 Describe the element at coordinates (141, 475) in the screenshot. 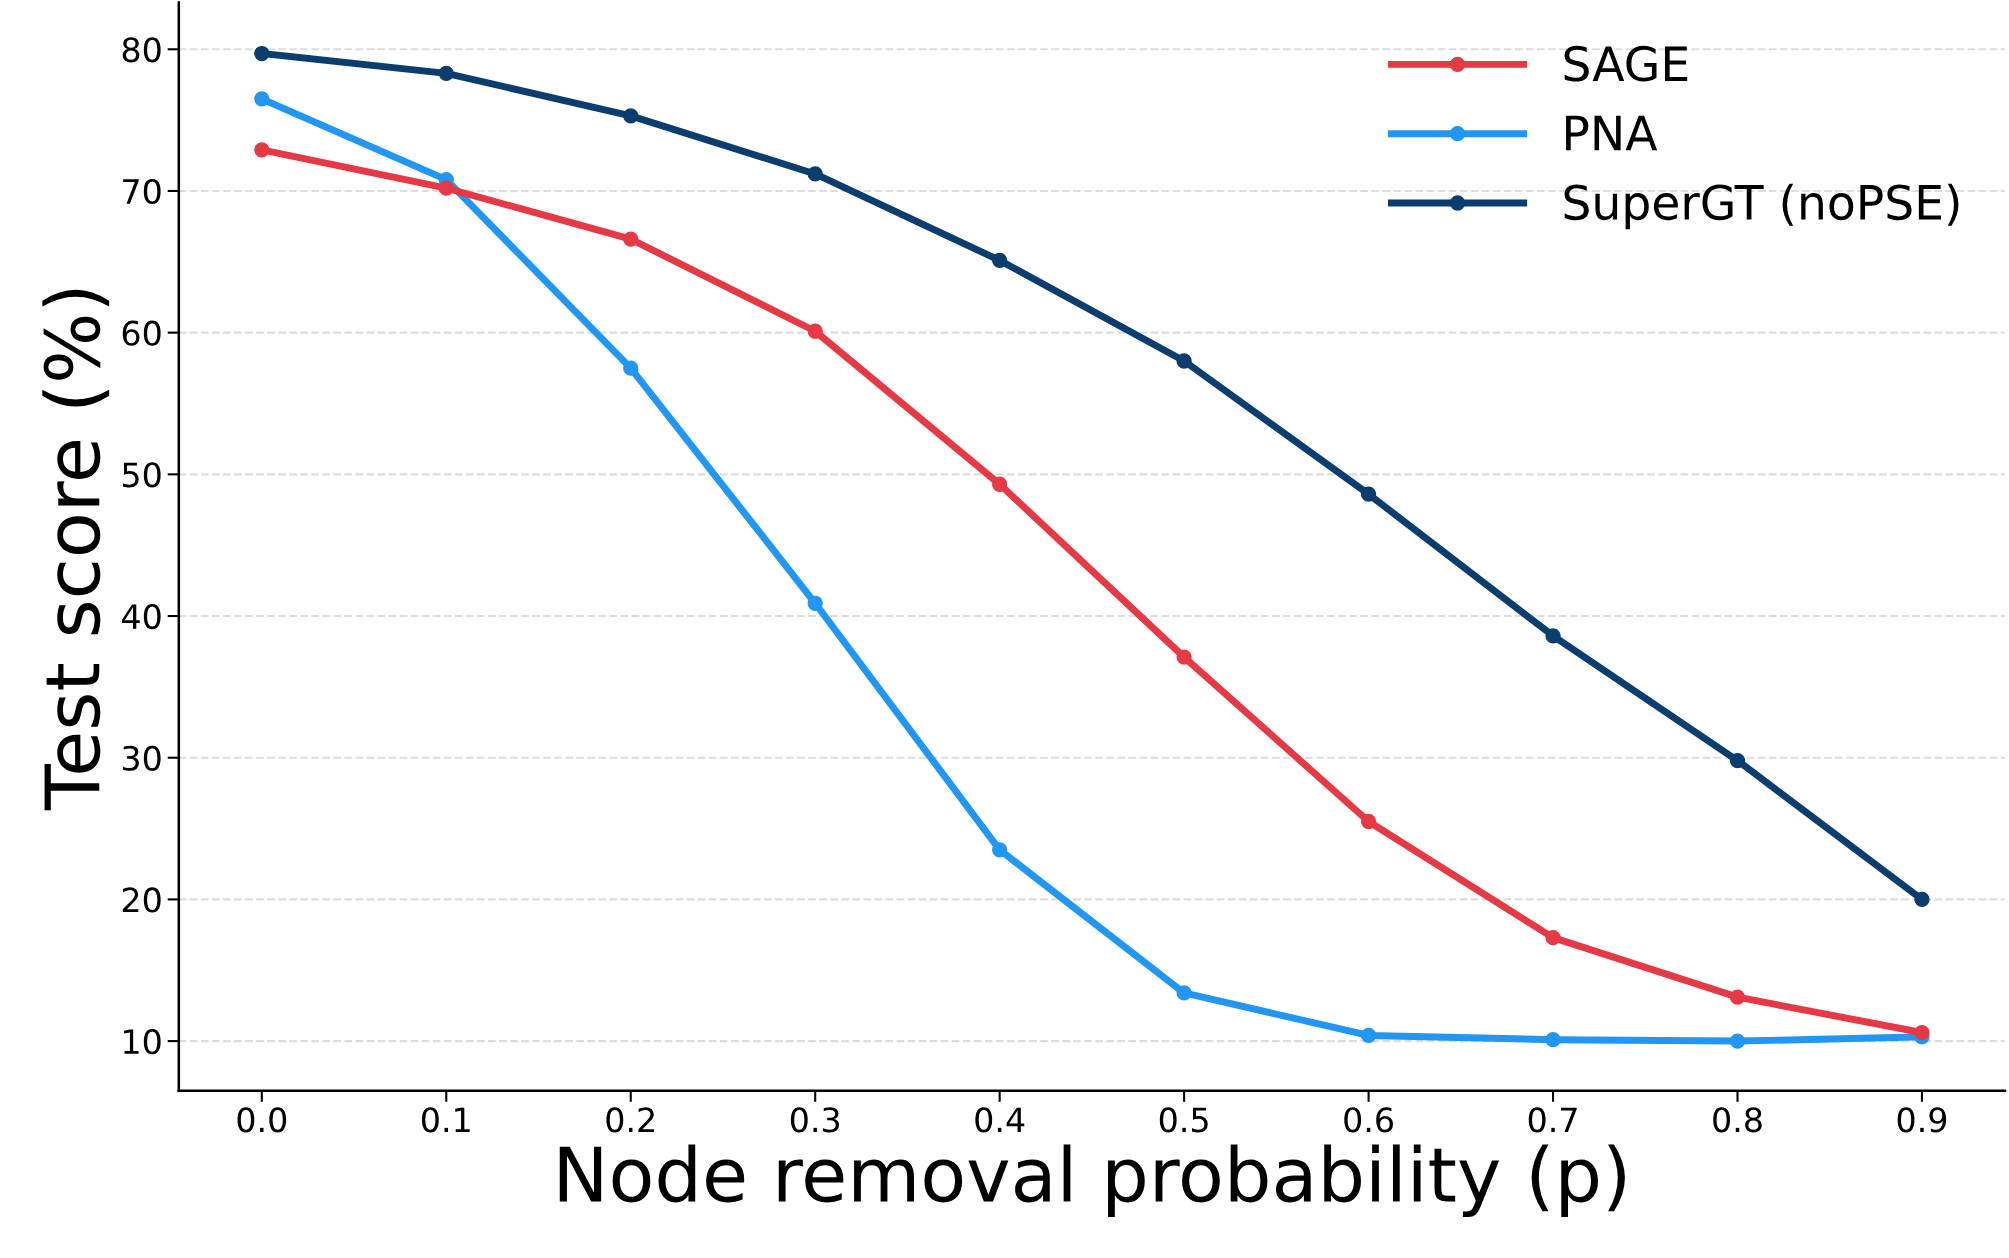

I see `y-tick-label: 50` at that location.